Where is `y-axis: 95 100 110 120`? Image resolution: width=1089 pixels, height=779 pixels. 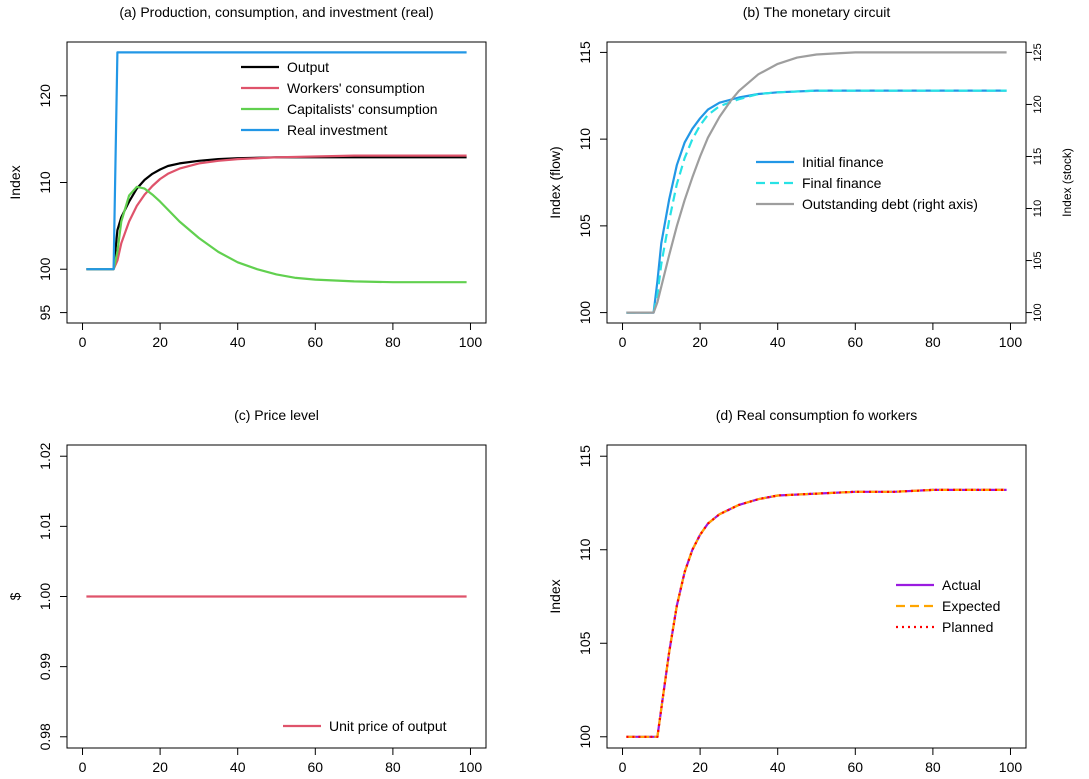
y-axis: 95 100 110 120 is located at coordinates (52, 202).